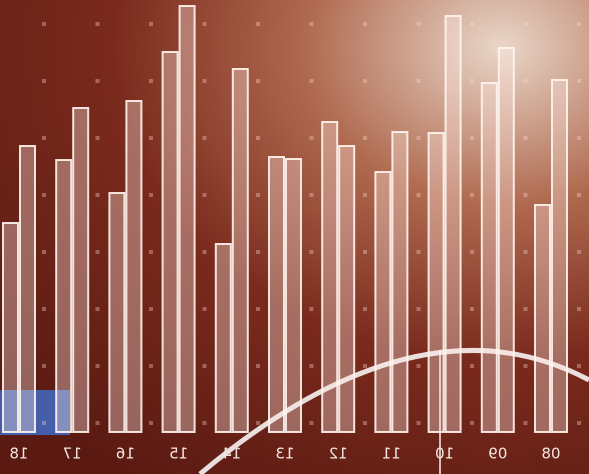 Image resolution: width=589 pixels, height=474 pixels. I want to click on x-tick-label: 14, so click(231, 454).